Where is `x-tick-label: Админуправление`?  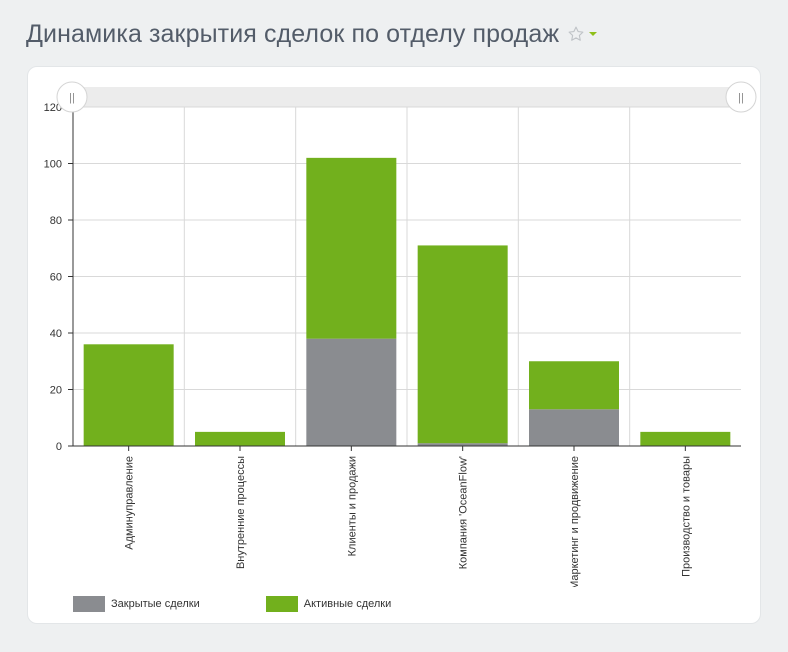
x-tick-label: Админуправление is located at coordinates (130, 503).